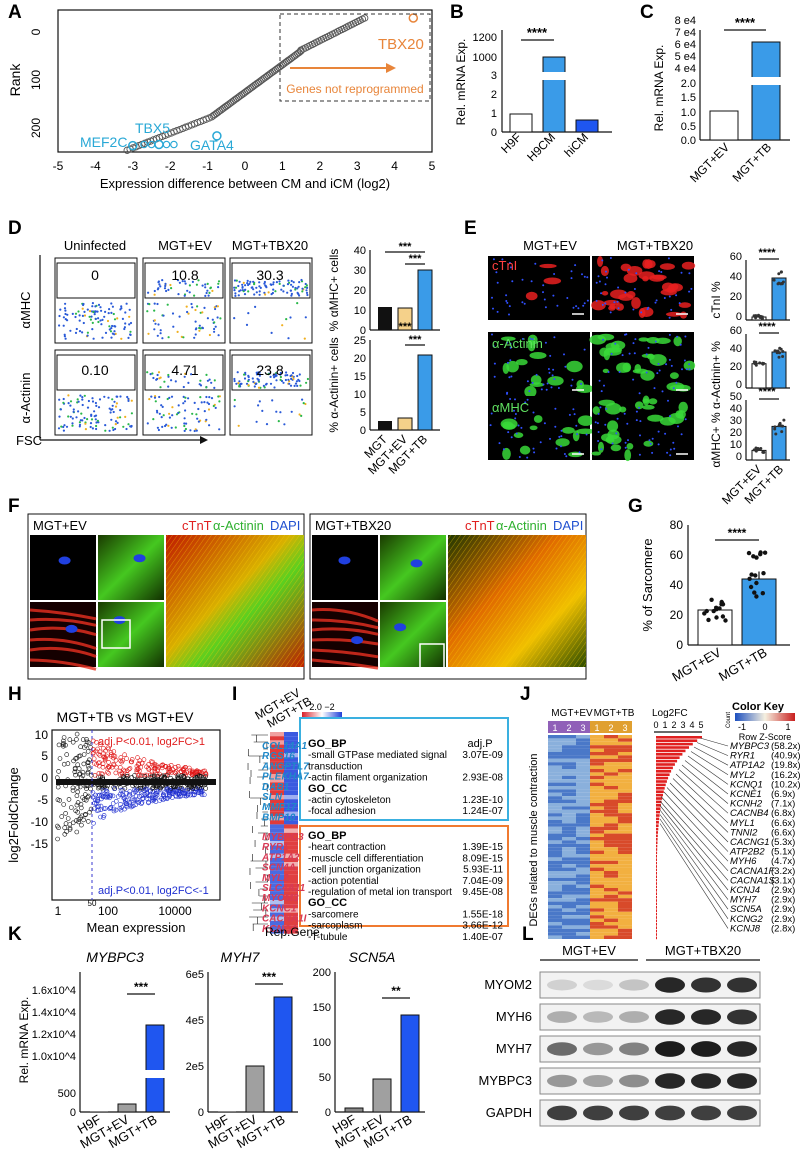 The width and height of the screenshot is (800, 1163). Describe the element at coordinates (103, 142) in the screenshot. I see `mef2c-label: MEF2C` at that location.